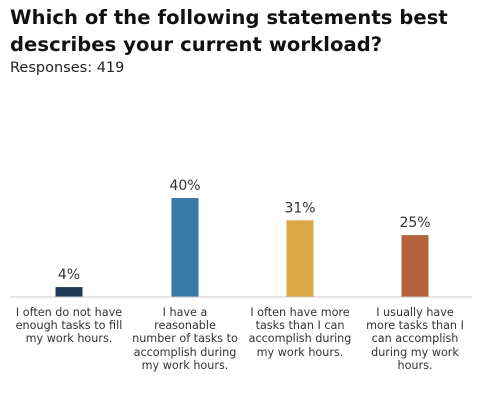 This screenshot has height=404, width=480. What do you see at coordinates (414, 223) in the screenshot?
I see `data-label-4: 25%` at bounding box center [414, 223].